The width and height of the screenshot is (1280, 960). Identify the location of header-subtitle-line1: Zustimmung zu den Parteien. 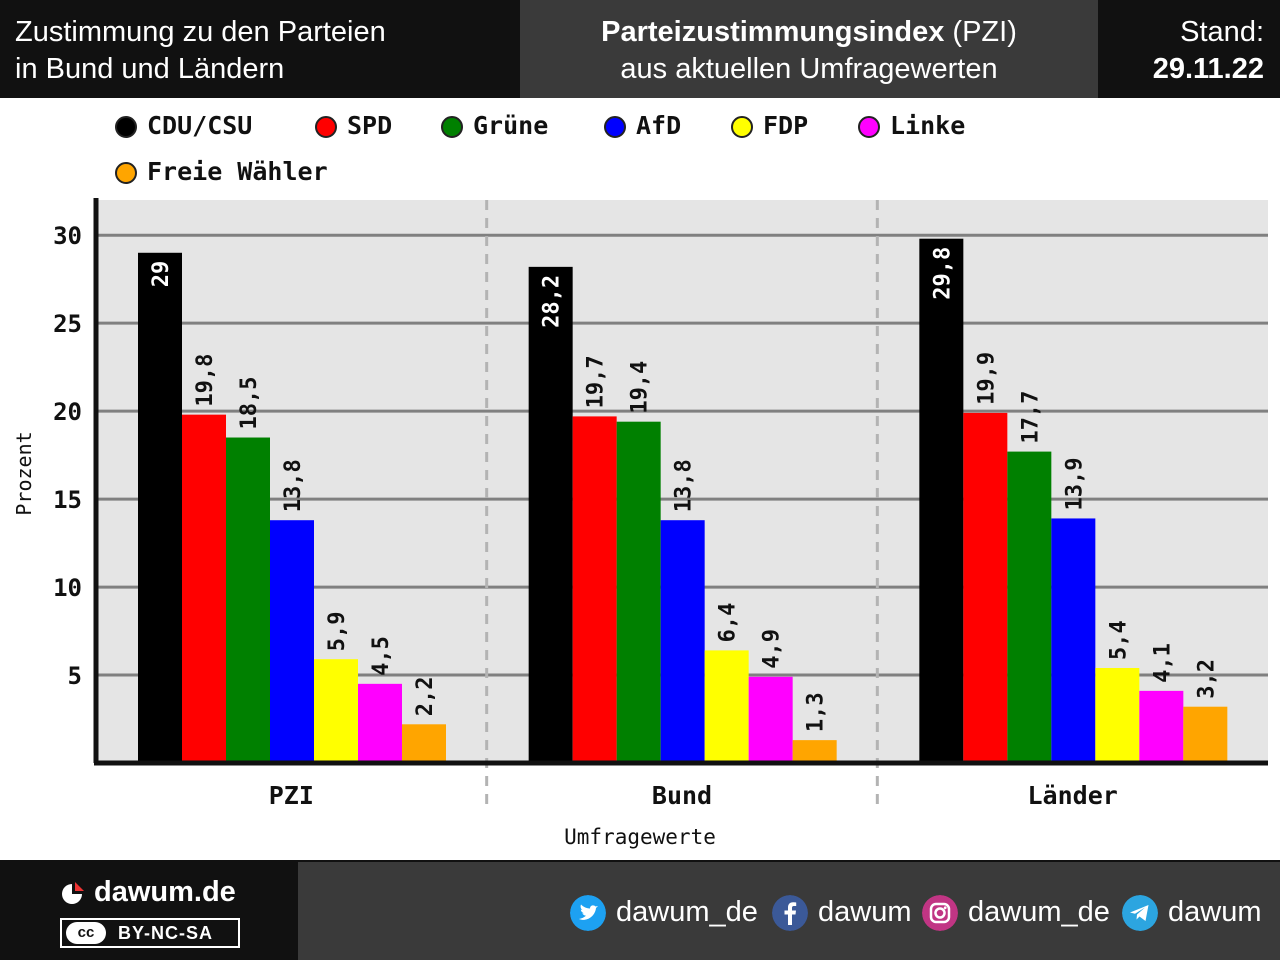
(200, 32).